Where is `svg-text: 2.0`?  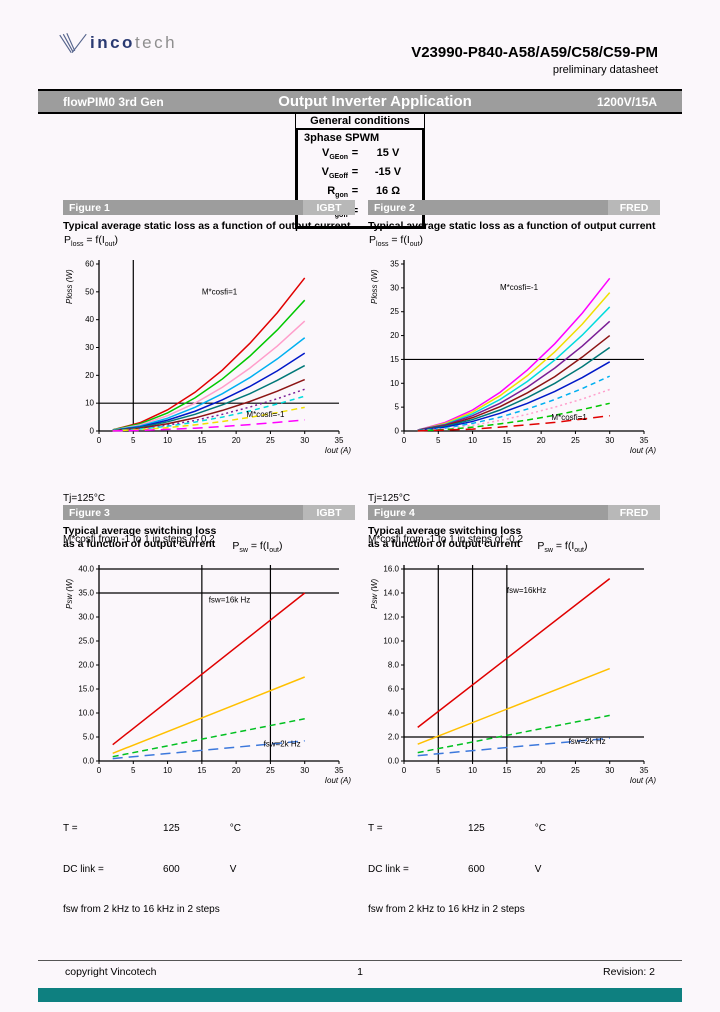
svg-text: 2.0 is located at coordinates (394, 737).